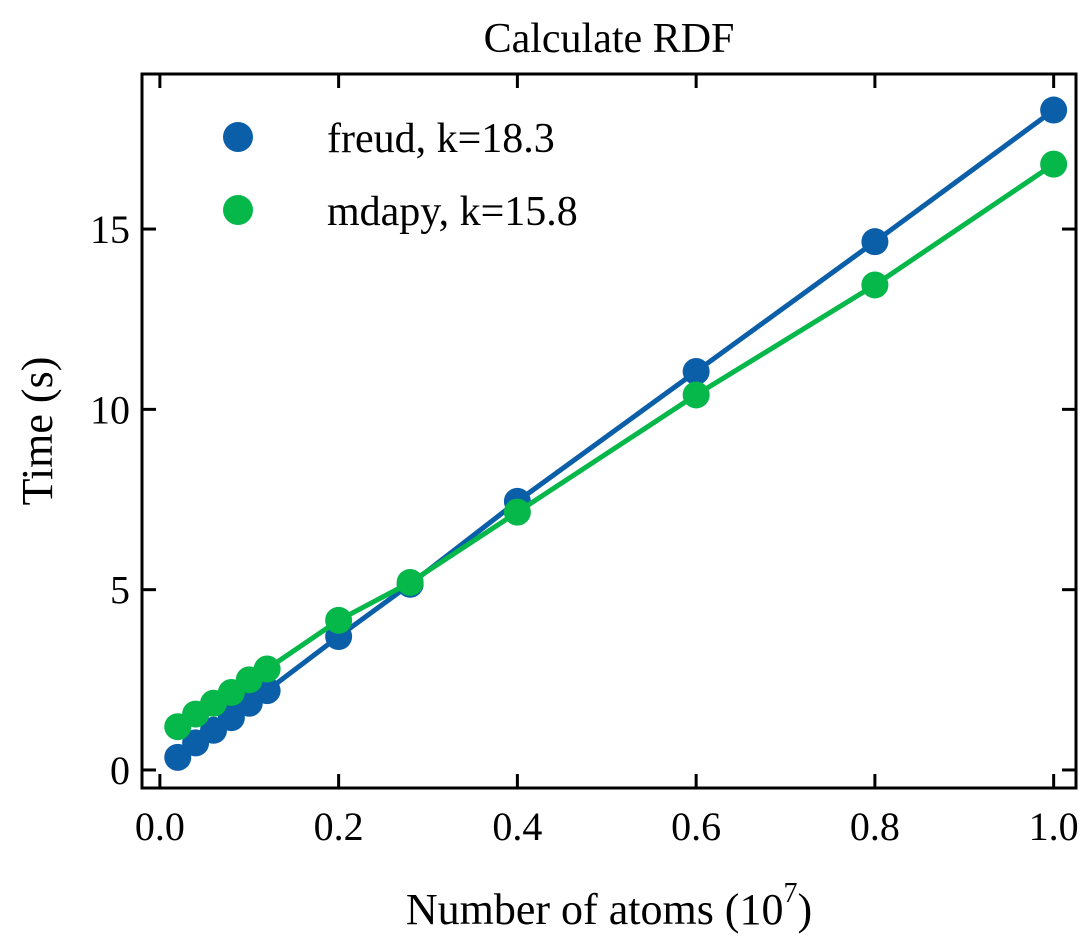 The image size is (1090, 948). What do you see at coordinates (110, 409) in the screenshot?
I see `y-tick-label: 10` at bounding box center [110, 409].